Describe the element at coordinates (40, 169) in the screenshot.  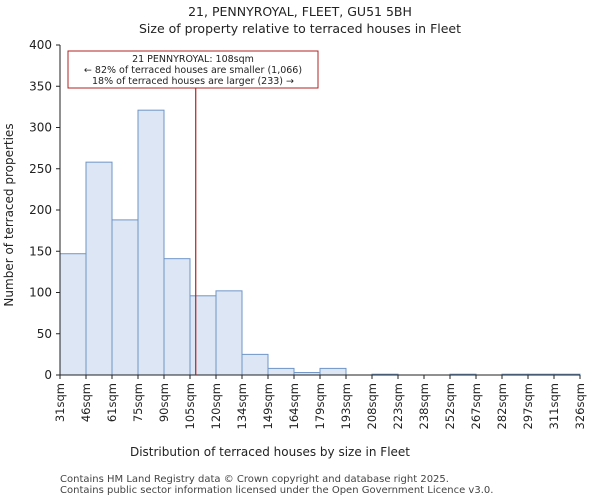
I see `y-tick-label: 250` at that location.